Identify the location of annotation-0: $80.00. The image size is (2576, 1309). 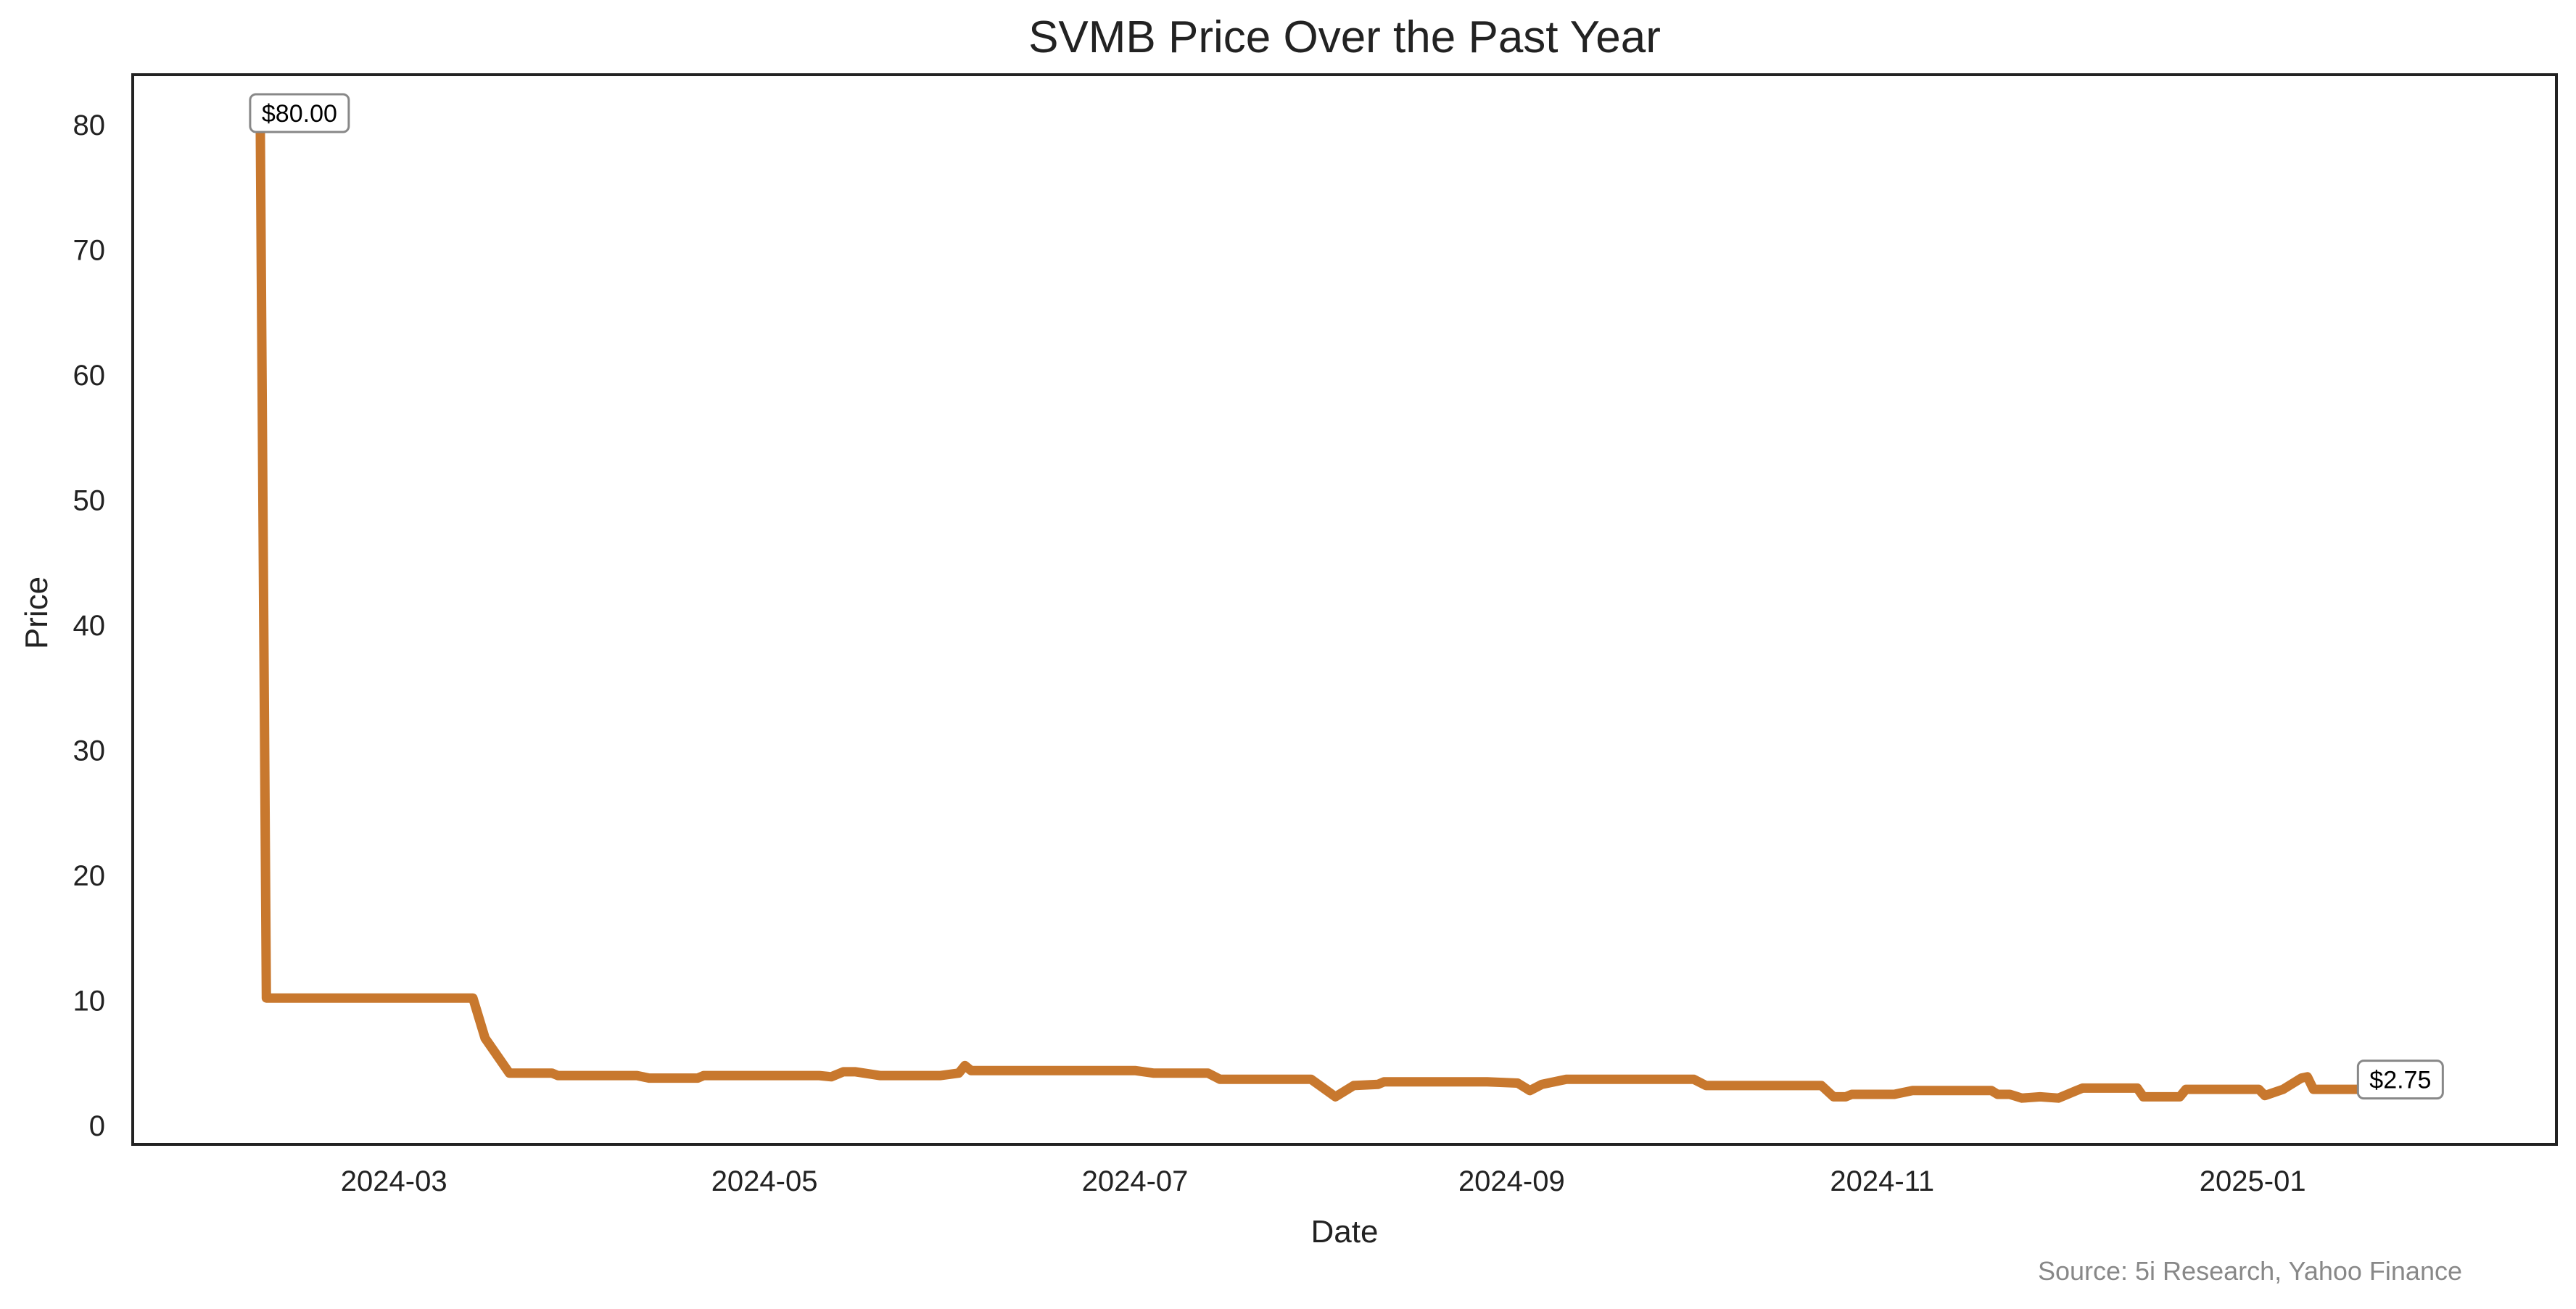
(299, 113).